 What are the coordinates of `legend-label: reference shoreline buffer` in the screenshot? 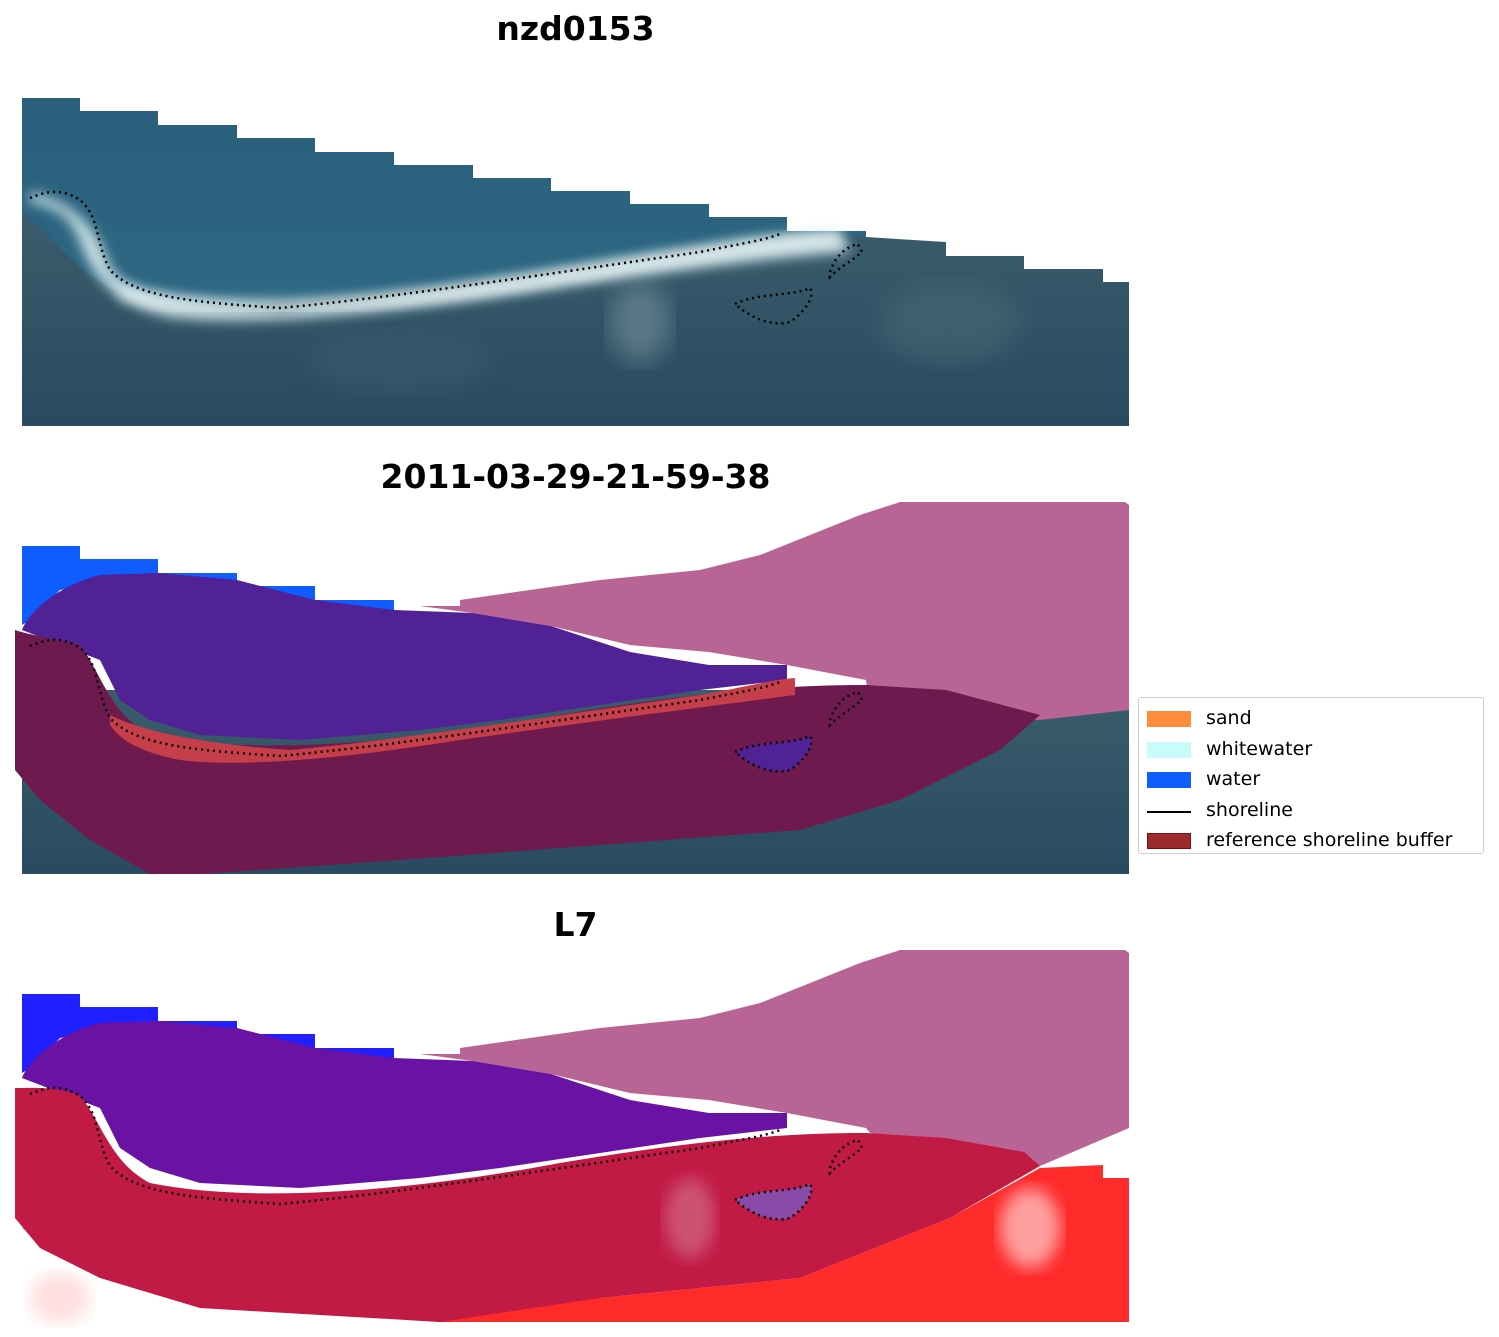 It's located at (1329, 840).